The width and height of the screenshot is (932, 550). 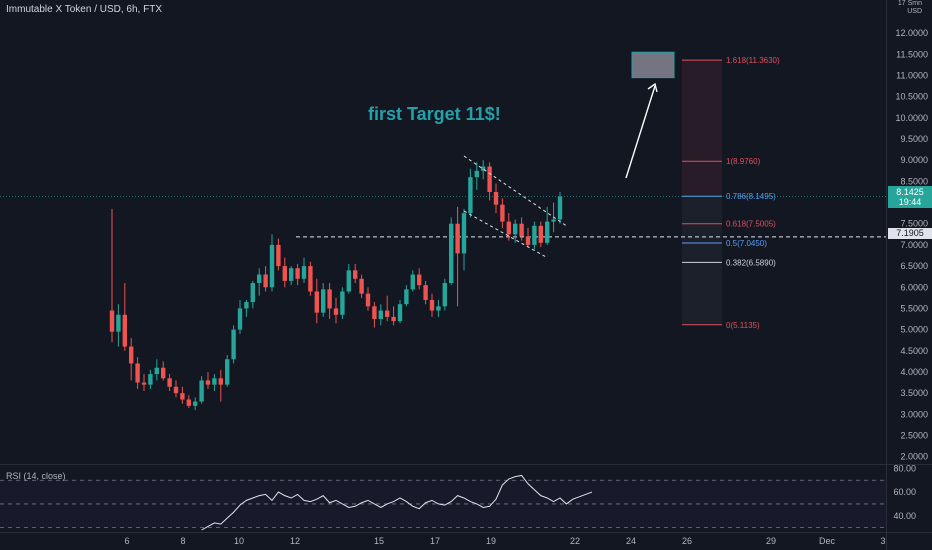 I want to click on x-tick-label: 17, so click(x=435, y=541).